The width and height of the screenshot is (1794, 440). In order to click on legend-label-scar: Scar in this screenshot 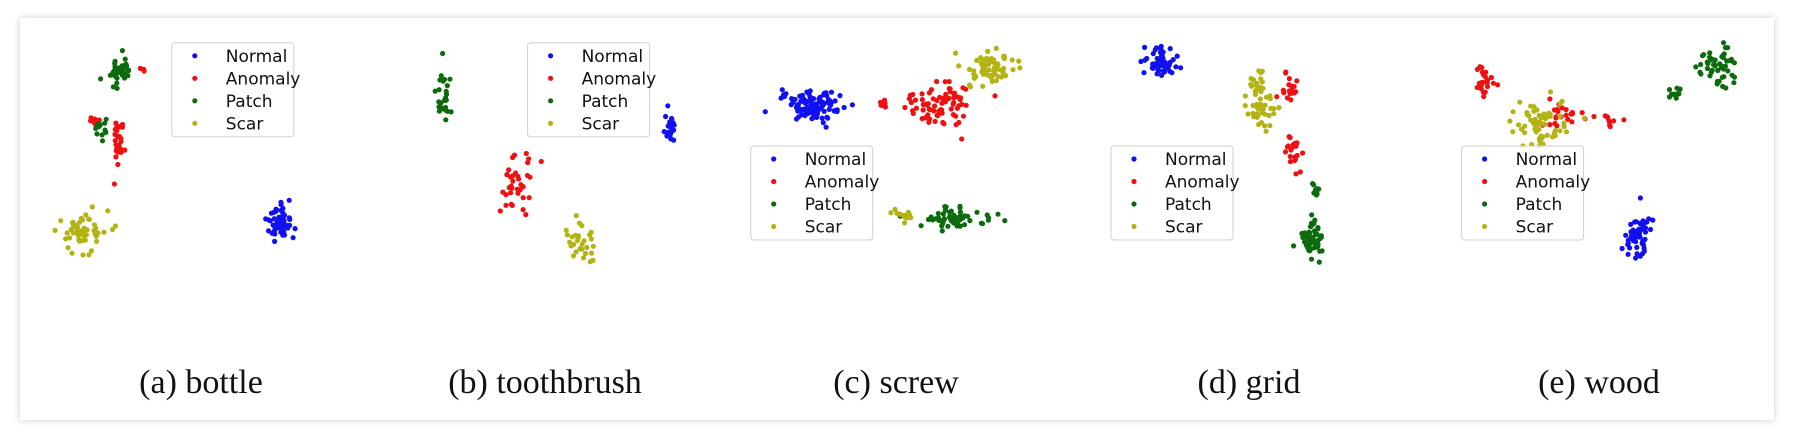, I will do `click(601, 124)`.